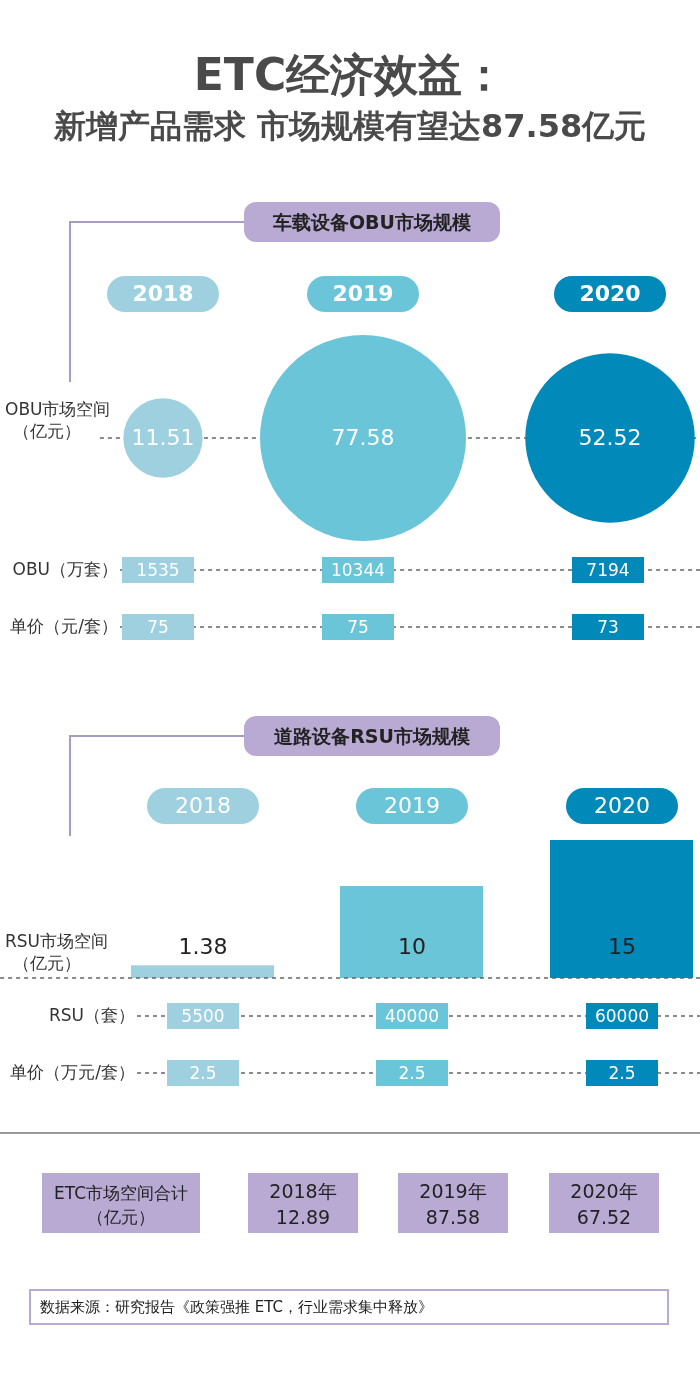 The width and height of the screenshot is (700, 1379). What do you see at coordinates (412, 1016) in the screenshot?
I see `data-label: 40000` at bounding box center [412, 1016].